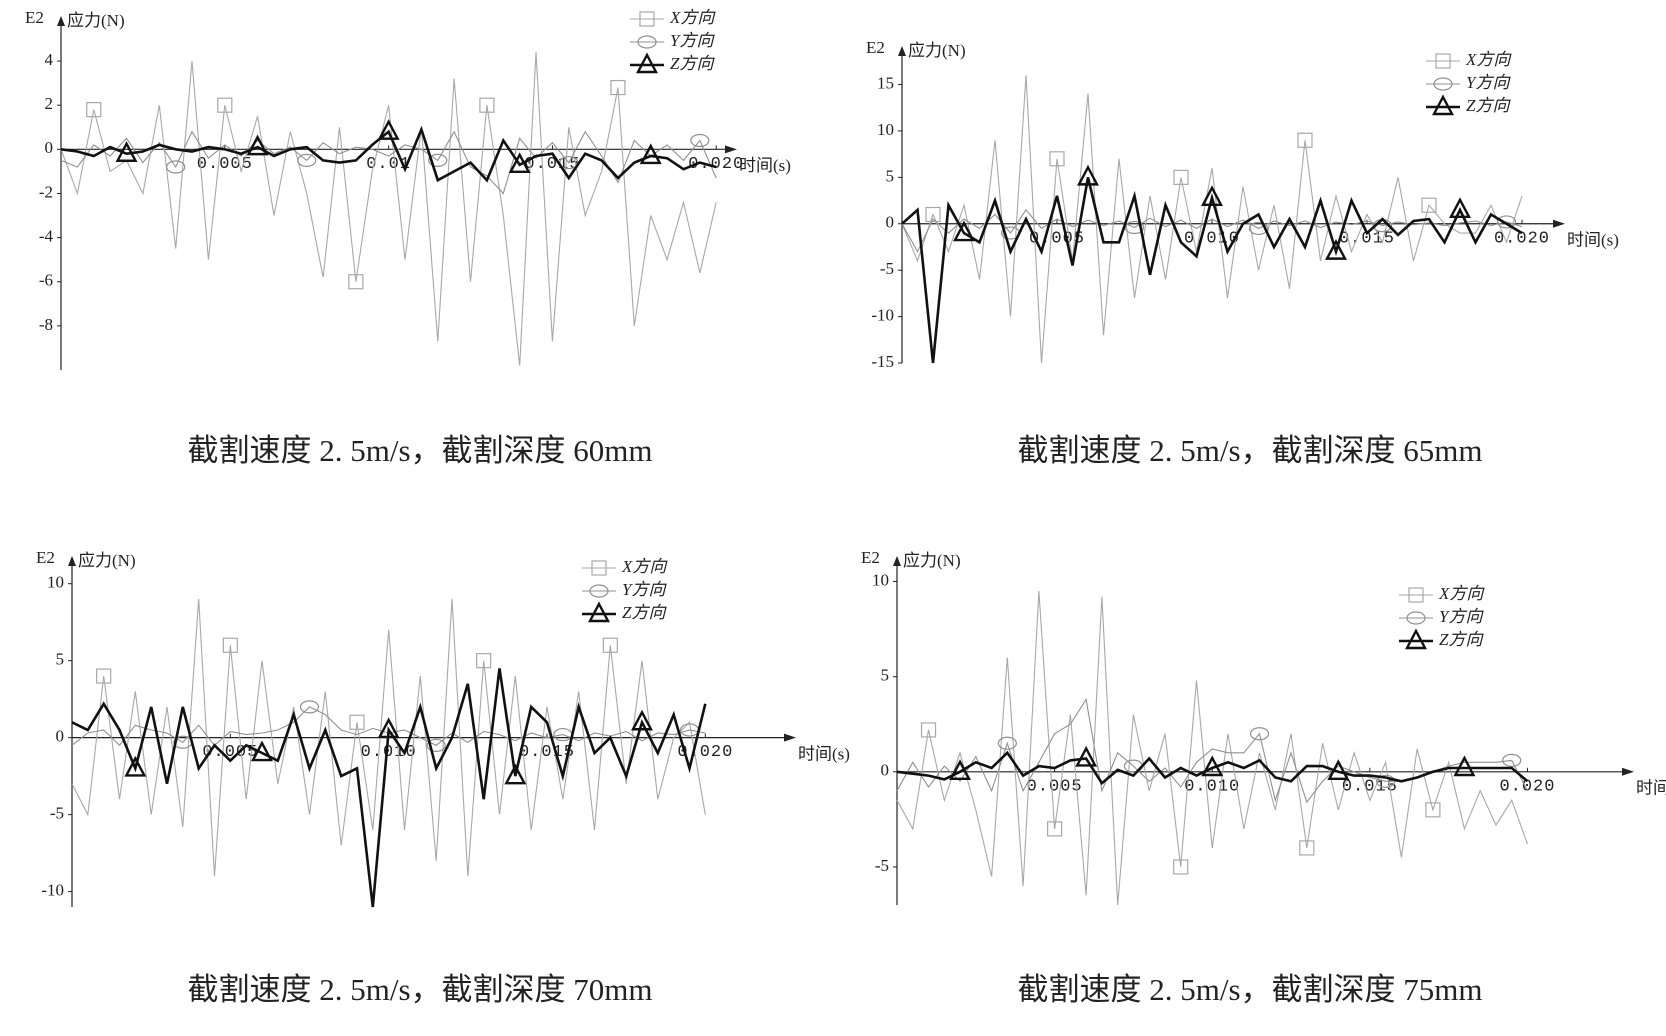  What do you see at coordinates (882, 865) in the screenshot?
I see `y-tick-label: -5` at bounding box center [882, 865].